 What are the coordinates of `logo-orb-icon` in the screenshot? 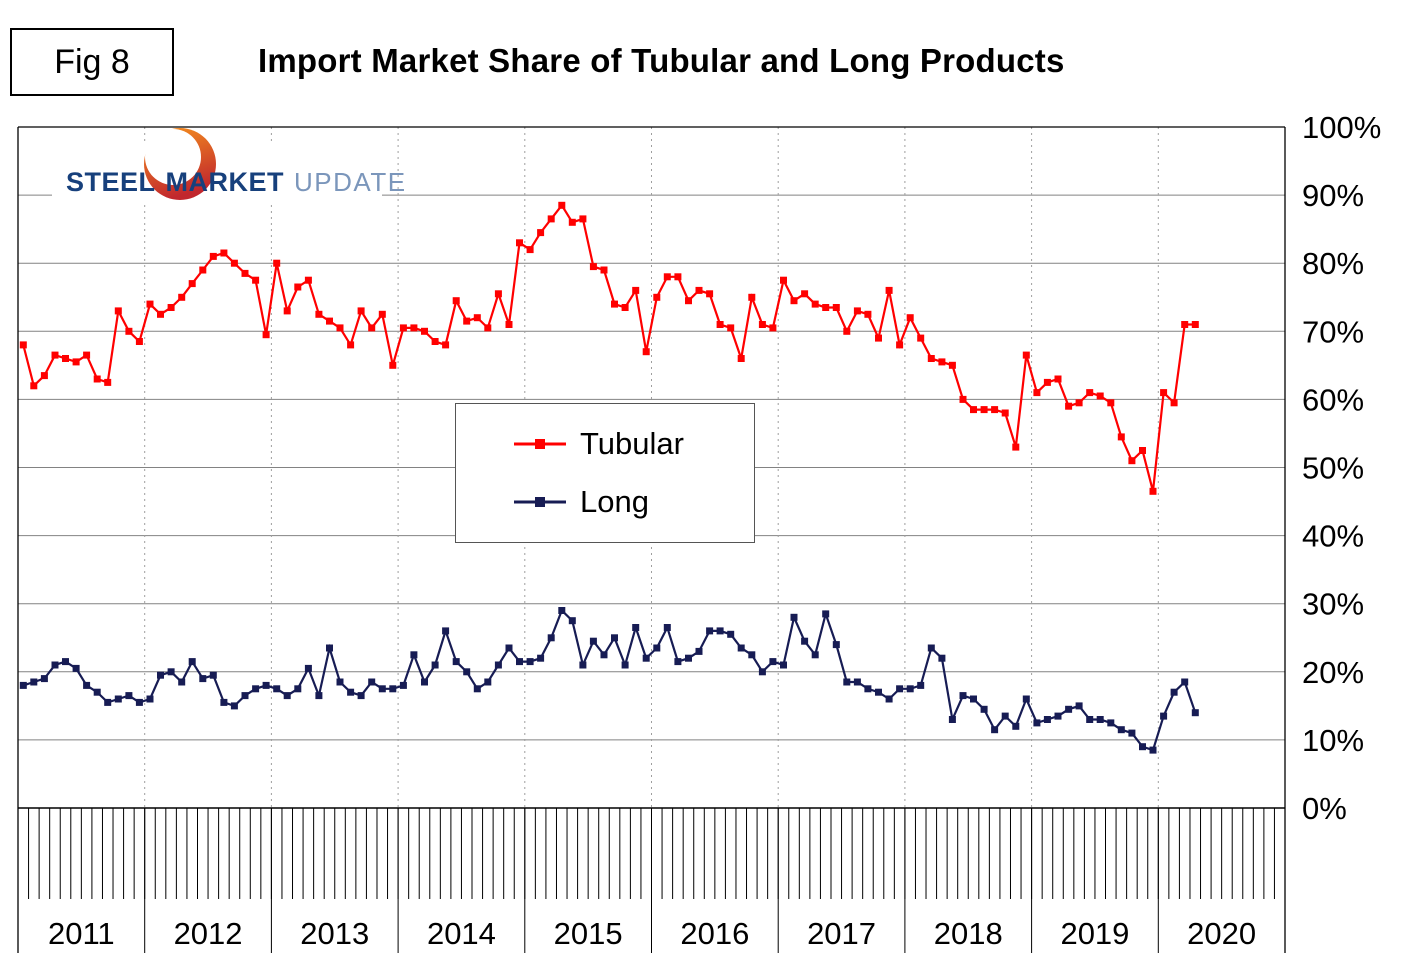 It's located at (180, 164).